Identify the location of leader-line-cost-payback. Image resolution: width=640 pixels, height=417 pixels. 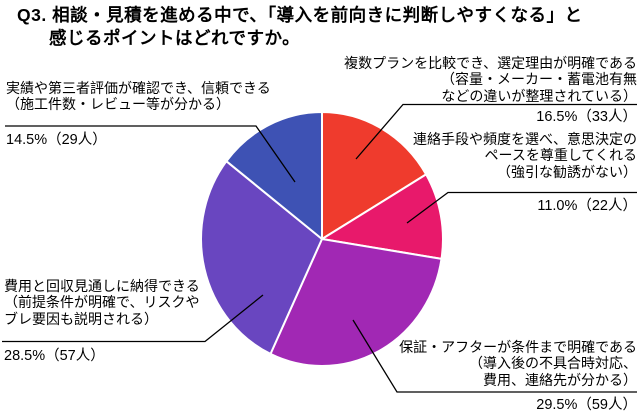
(133, 318).